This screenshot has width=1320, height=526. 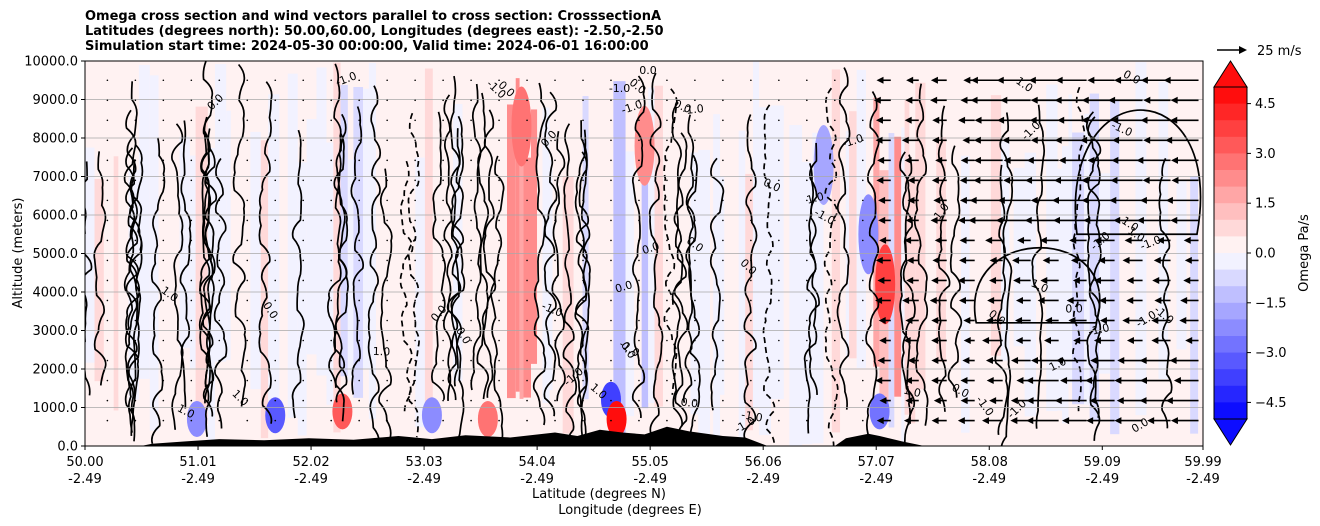 What do you see at coordinates (1279, 51) in the screenshot?
I see `quiver-key-label: 25 m/s` at bounding box center [1279, 51].